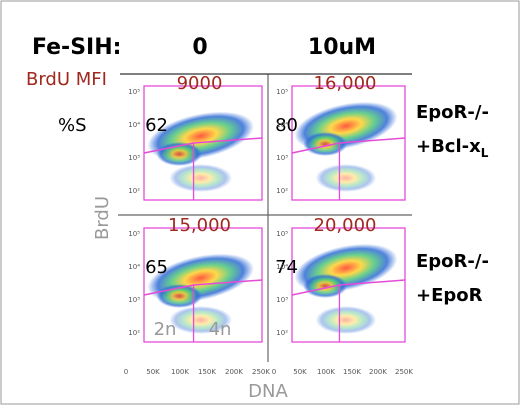 This screenshot has height=405, width=520. What do you see at coordinates (72, 125) in the screenshot?
I see `percent-label: %S` at bounding box center [72, 125].